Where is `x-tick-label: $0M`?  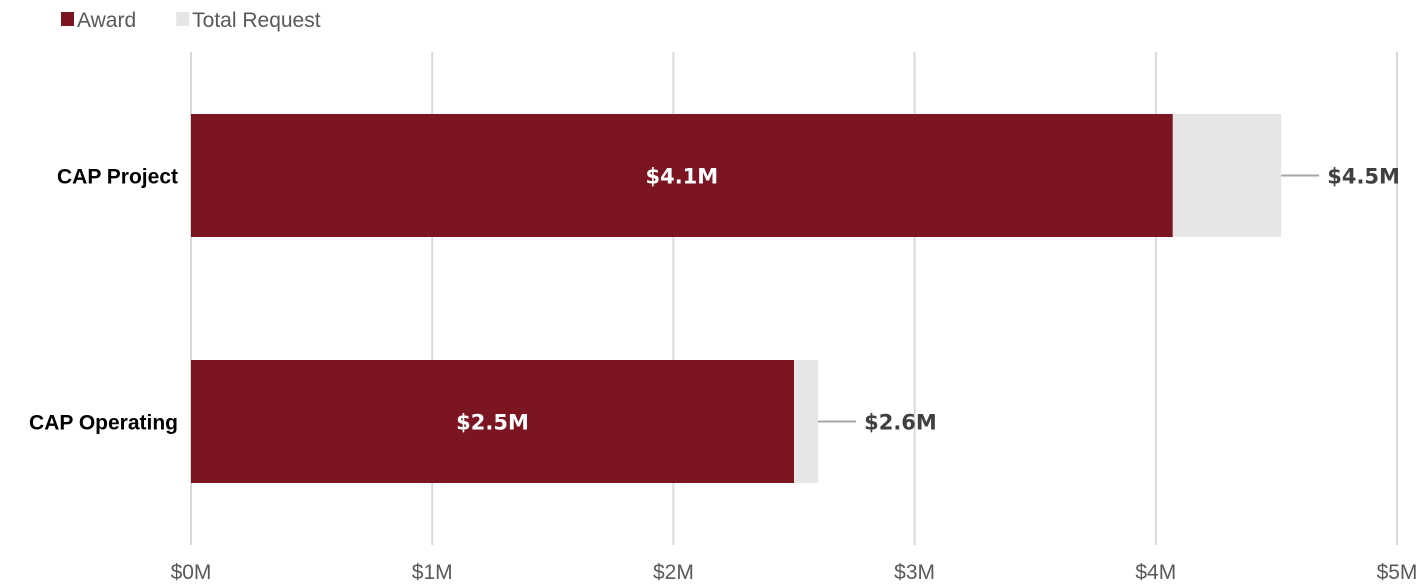
x-tick-label: $0M is located at coordinates (191, 572).